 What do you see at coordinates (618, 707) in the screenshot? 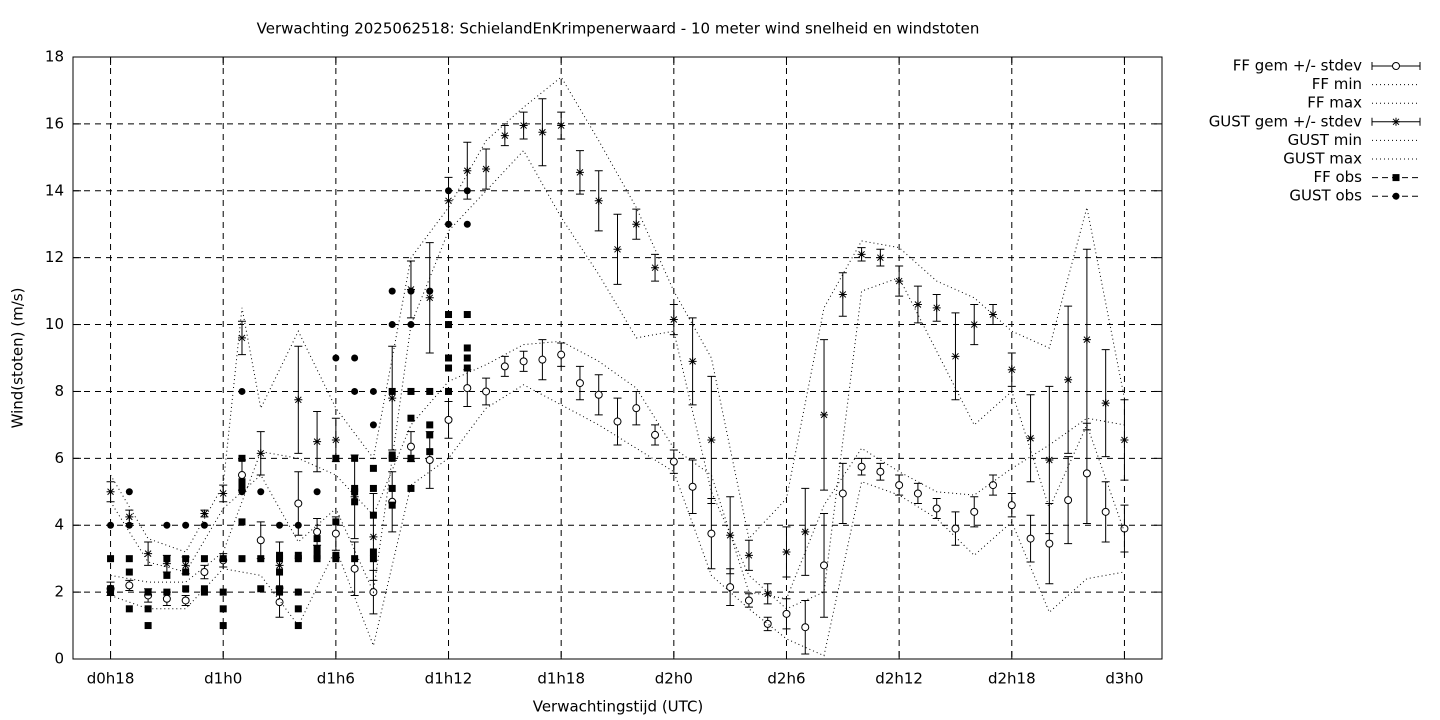
I see `x-axis-label: Verwachtingstijd (UTC)` at bounding box center [618, 707].